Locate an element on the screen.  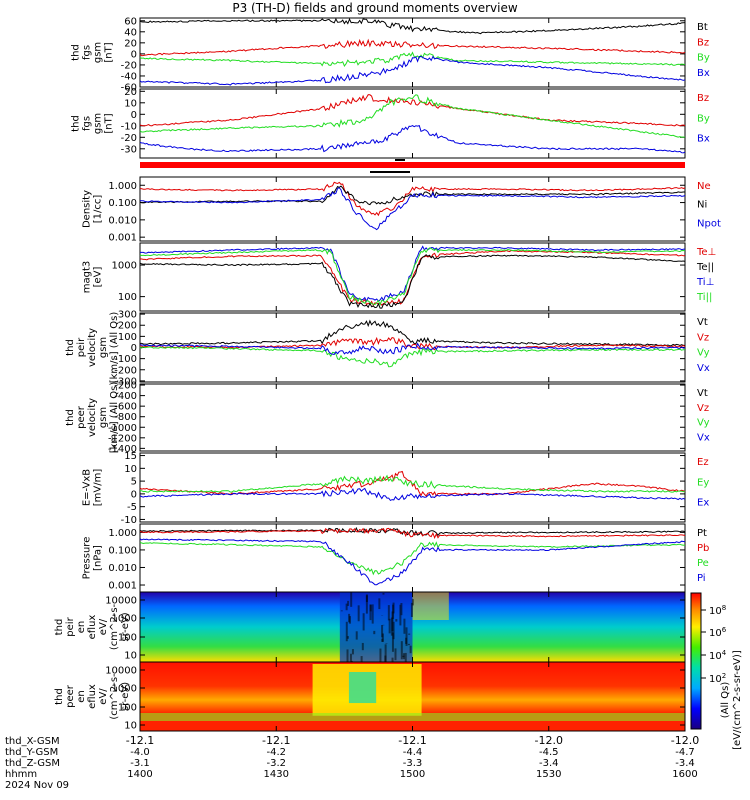
y-tick-label: -5 is located at coordinates (132, 507).